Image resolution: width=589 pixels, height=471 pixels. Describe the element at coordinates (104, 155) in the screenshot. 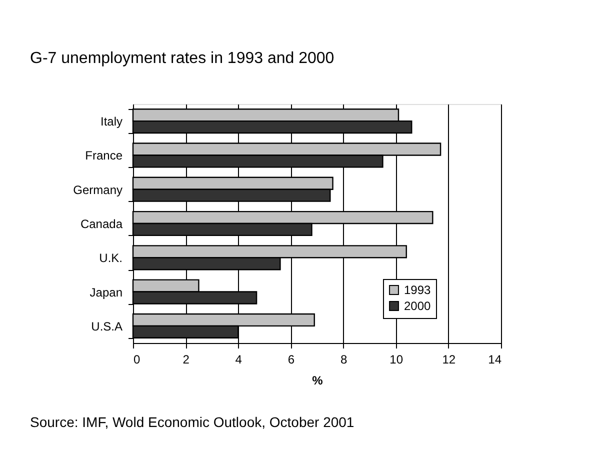

I see `y-tick-label: France` at that location.